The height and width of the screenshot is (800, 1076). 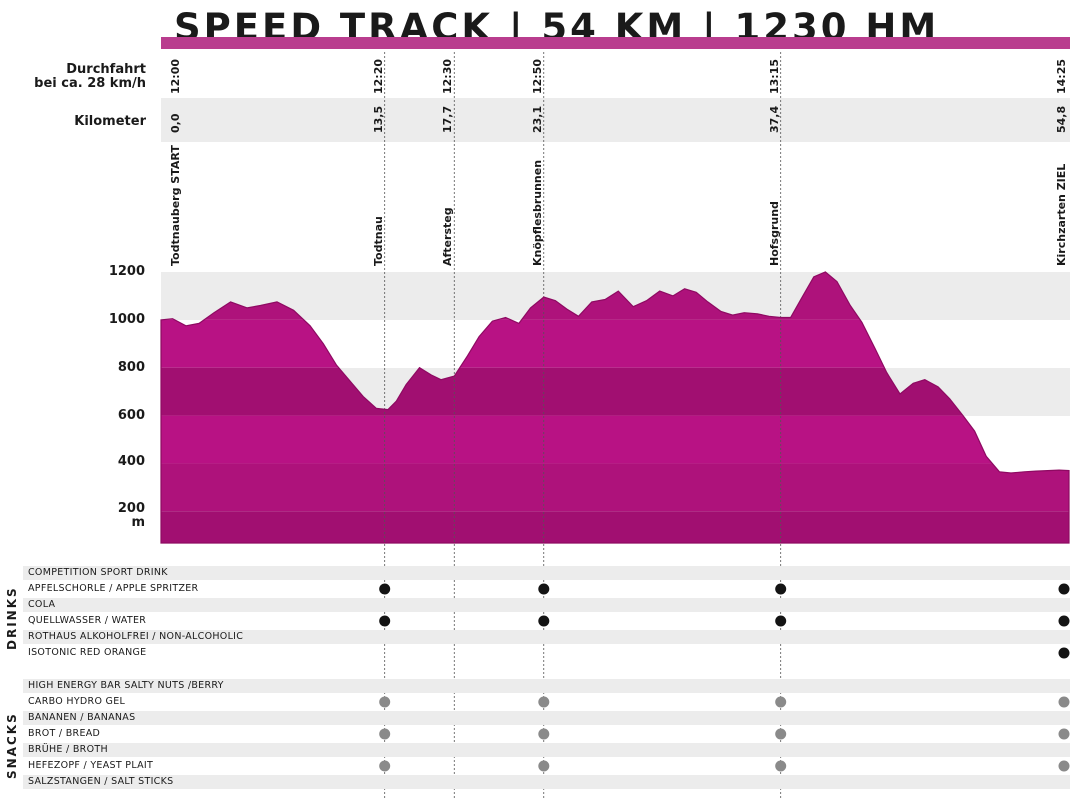 What do you see at coordinates (175, 123) in the screenshot?
I see `checkpoint-km: 0,0` at bounding box center [175, 123].